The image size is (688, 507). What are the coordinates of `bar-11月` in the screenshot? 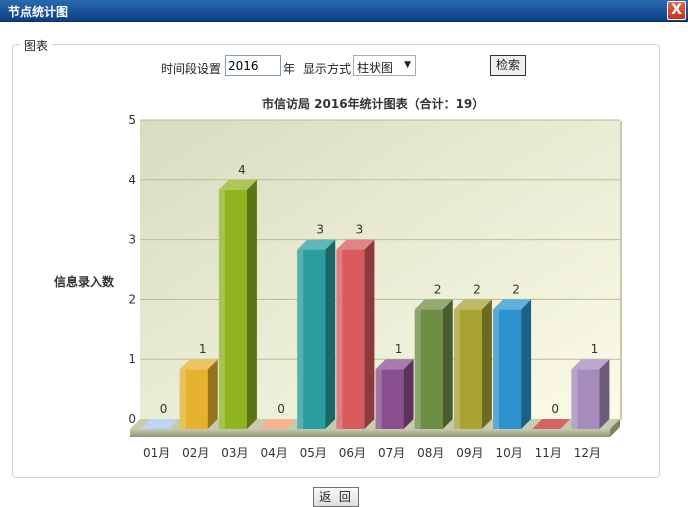 It's located at (551, 424).